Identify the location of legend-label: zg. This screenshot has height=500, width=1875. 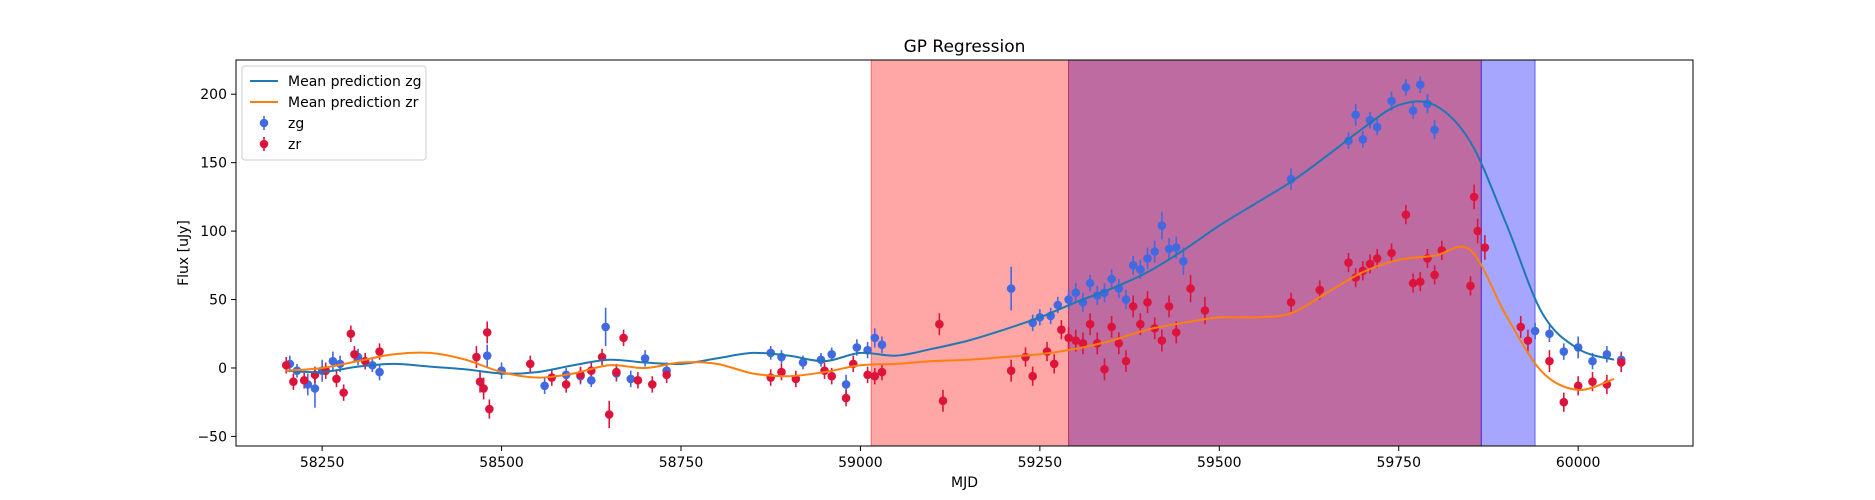
(296, 124).